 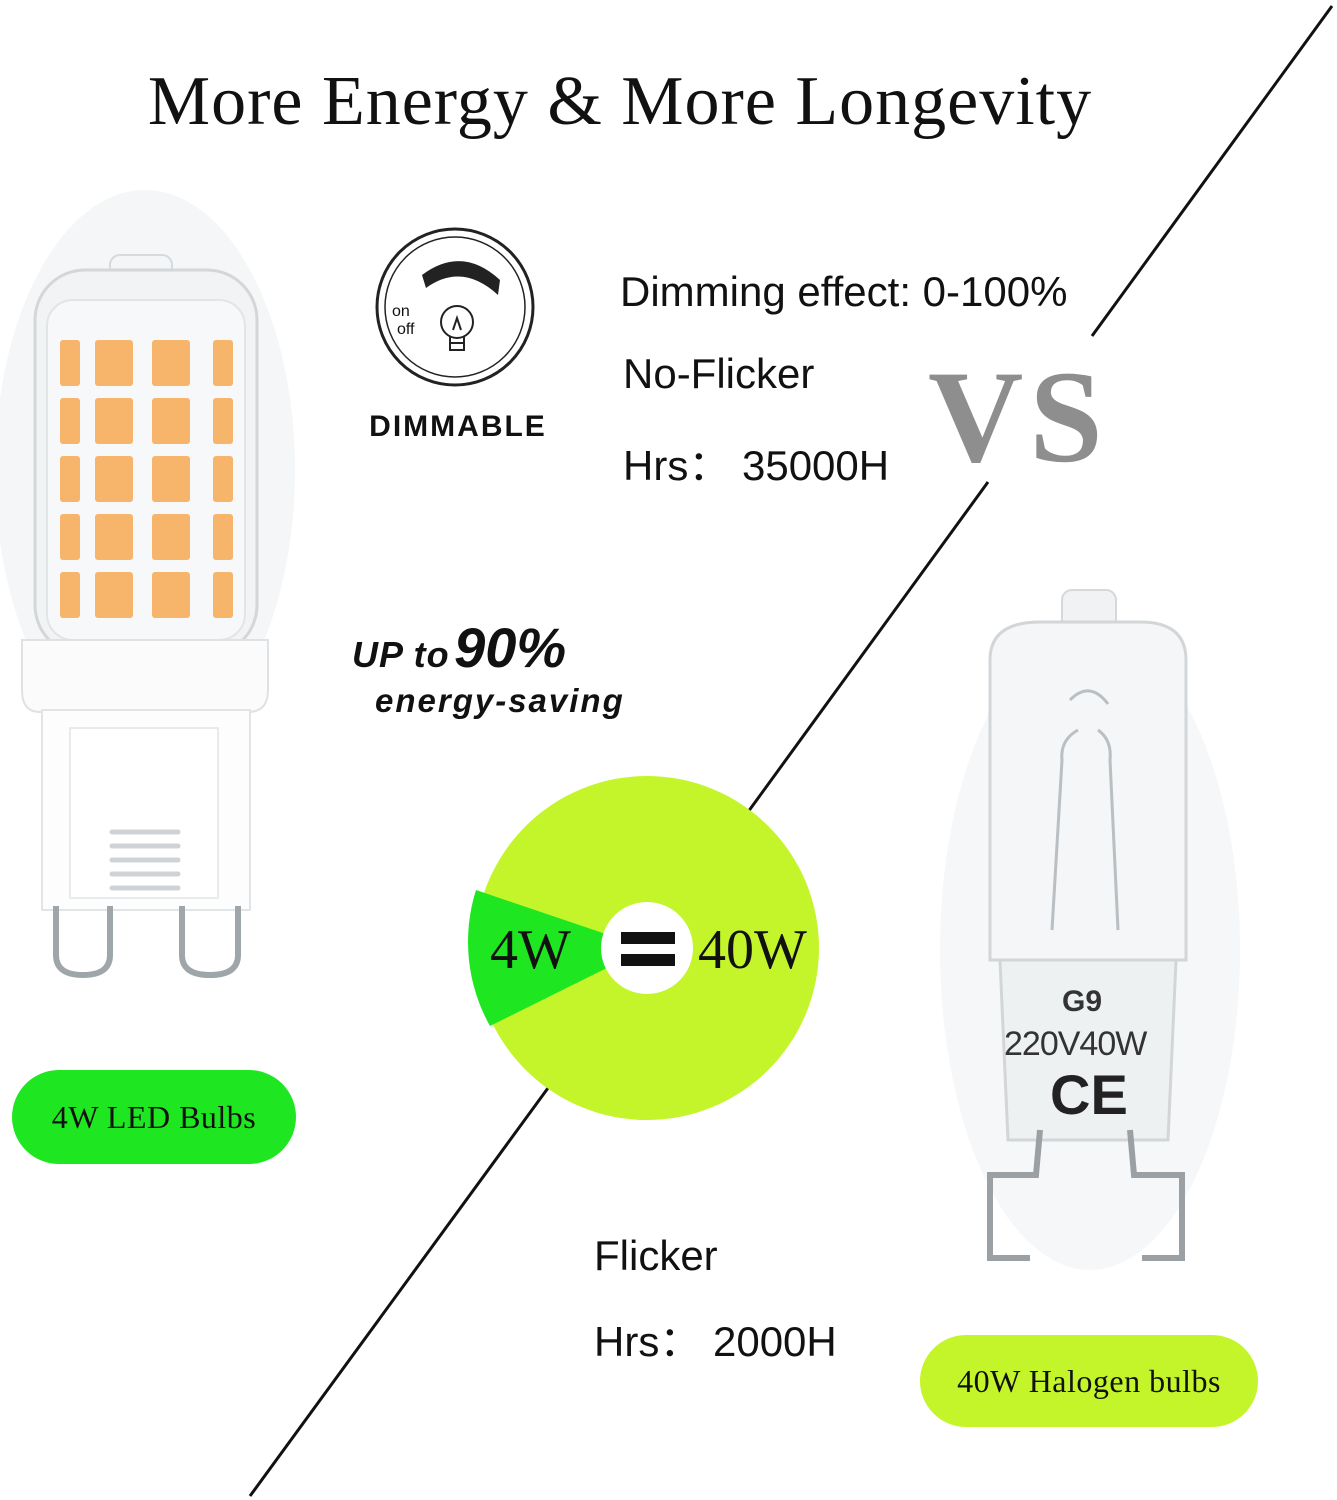 What do you see at coordinates (510, 647) in the screenshot?
I see `saving-percent: 90%` at bounding box center [510, 647].